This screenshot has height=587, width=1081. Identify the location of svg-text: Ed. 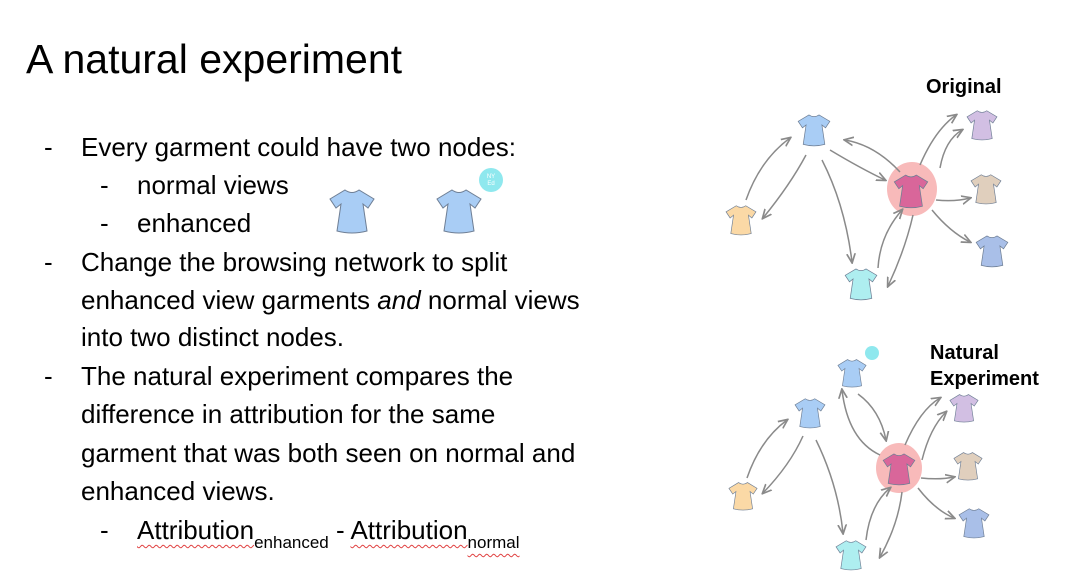
(490, 184).